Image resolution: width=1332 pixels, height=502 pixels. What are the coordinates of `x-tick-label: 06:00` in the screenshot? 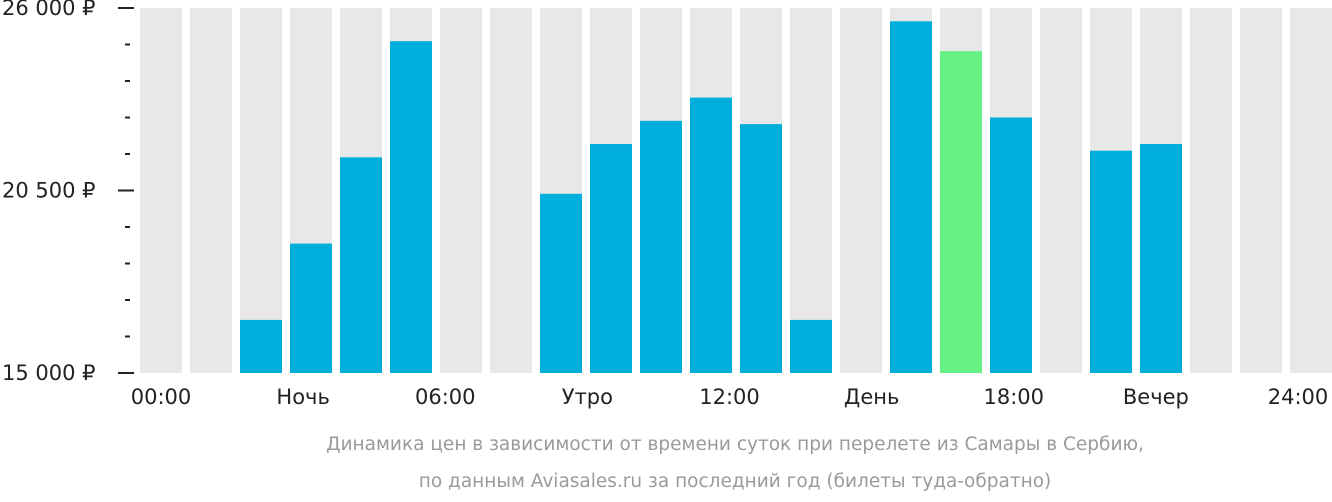 It's located at (445, 397).